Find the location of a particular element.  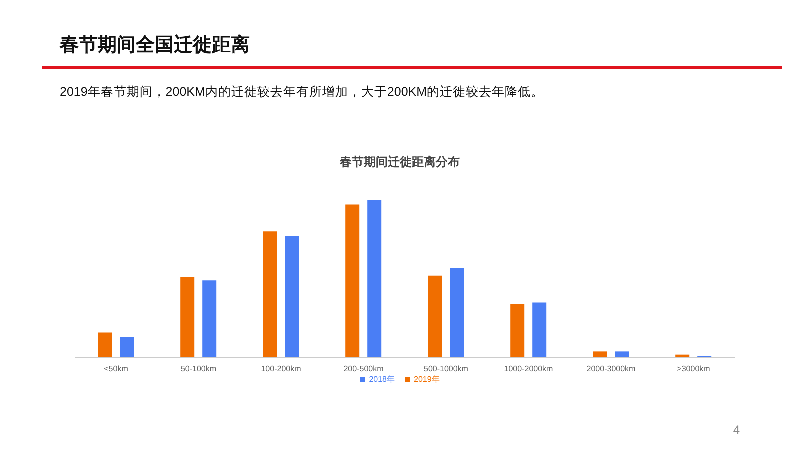

text: 春节期间迁徙距离分布 is located at coordinates (400, 162).